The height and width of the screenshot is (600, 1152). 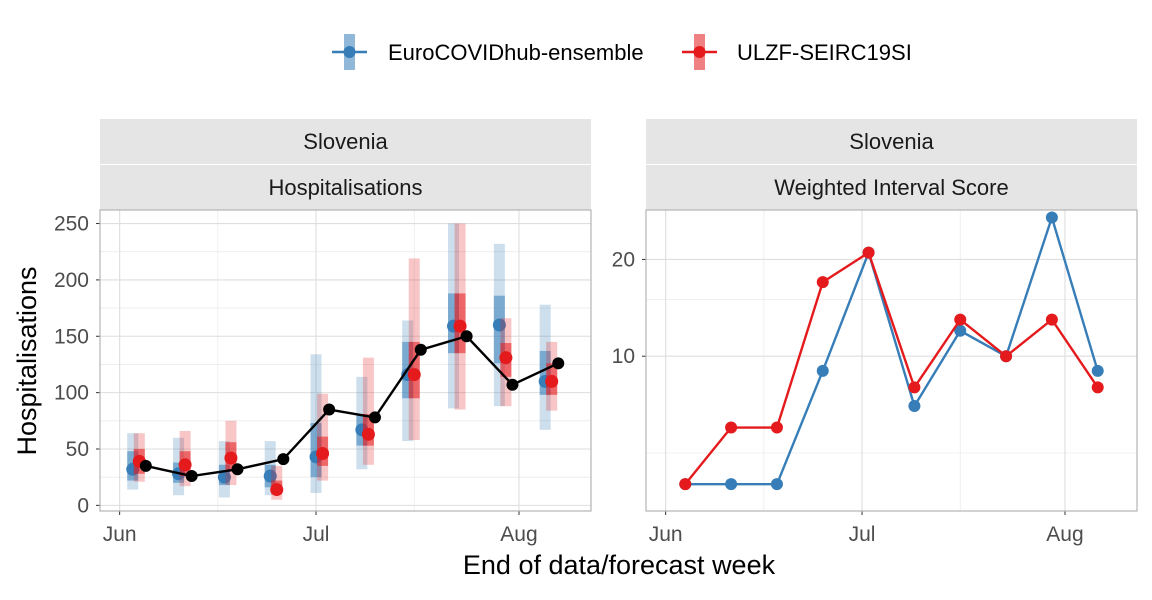 I want to click on y-tick-label: 150, so click(x=71, y=336).